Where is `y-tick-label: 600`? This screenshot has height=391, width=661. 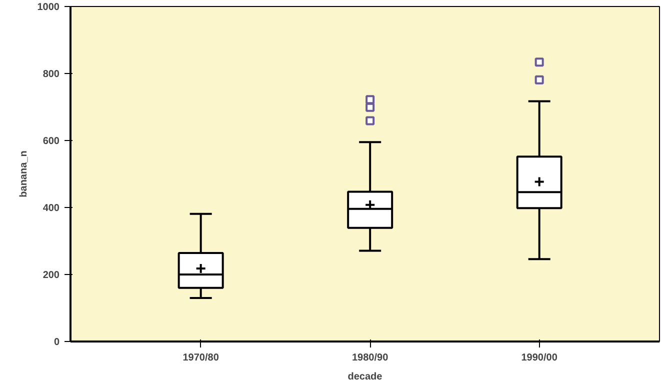
y-tick-label: 600 is located at coordinates (51, 141).